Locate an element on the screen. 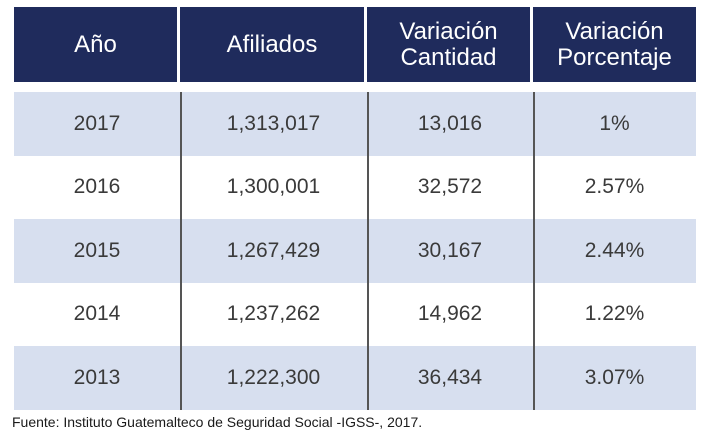 This screenshot has width=711, height=440. header-affiliates-label: Afiliados is located at coordinates (272, 44).